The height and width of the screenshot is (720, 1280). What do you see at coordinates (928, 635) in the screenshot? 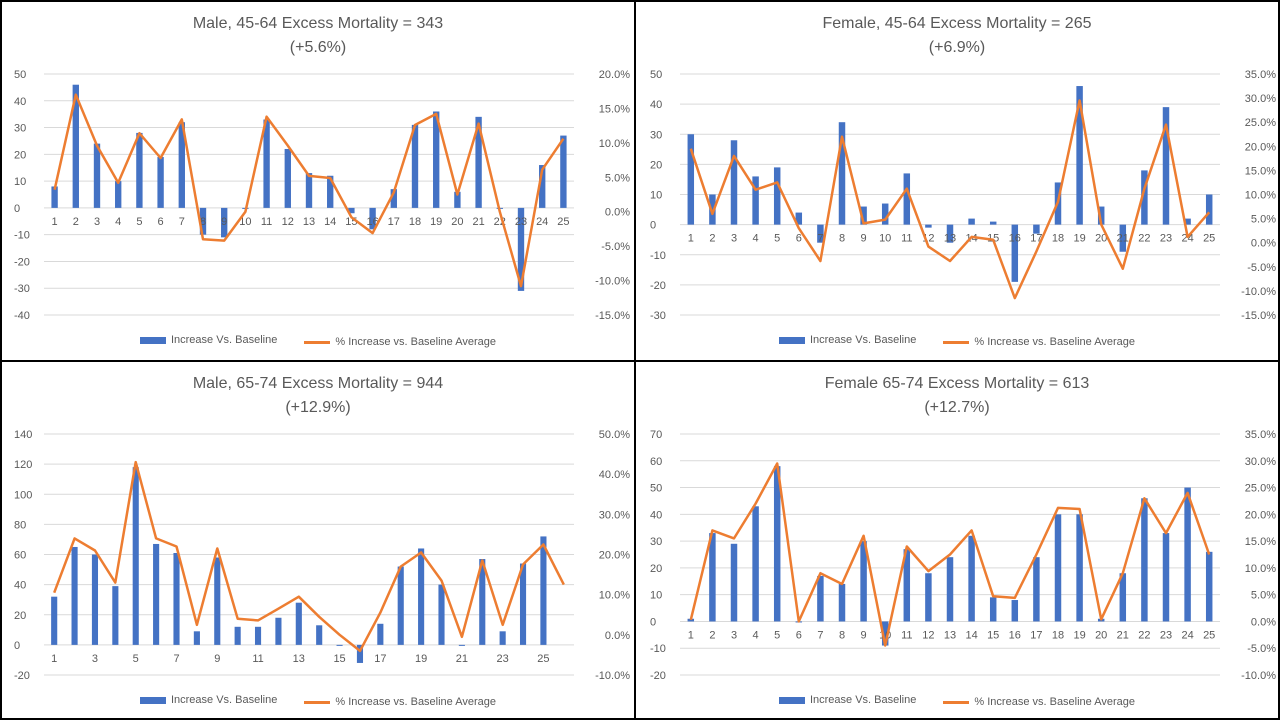
I see `x-tick-label: 12` at bounding box center [928, 635].